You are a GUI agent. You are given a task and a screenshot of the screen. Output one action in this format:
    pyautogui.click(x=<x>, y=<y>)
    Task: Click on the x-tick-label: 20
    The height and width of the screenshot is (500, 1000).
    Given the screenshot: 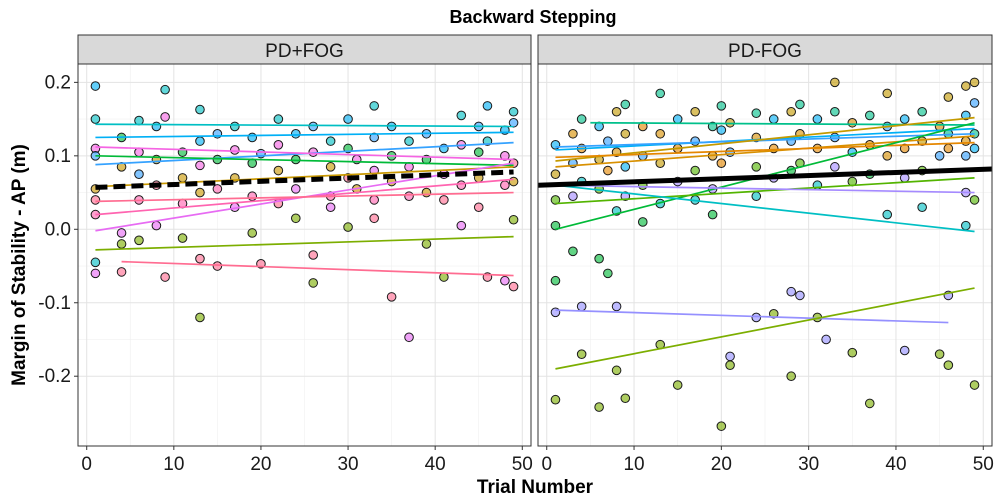 What is the action you would take?
    pyautogui.click(x=721, y=464)
    